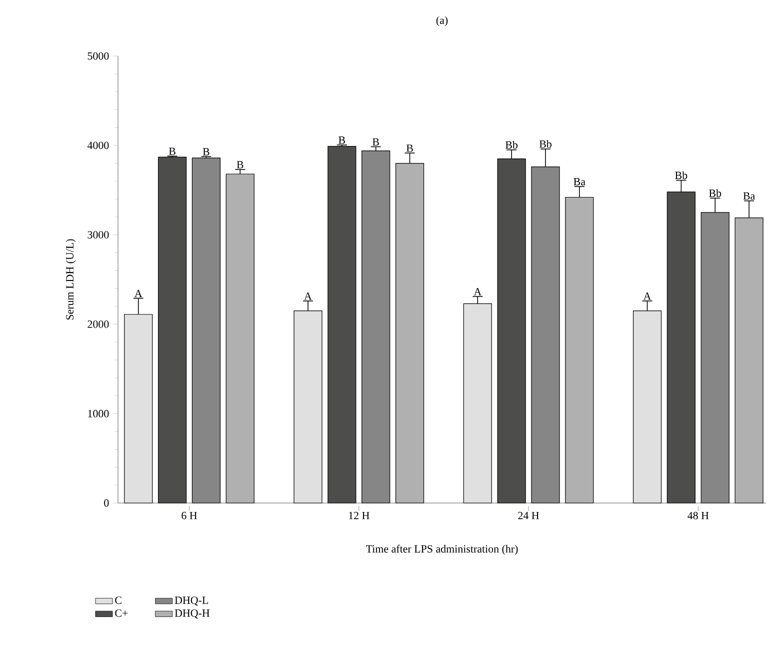 The width and height of the screenshot is (769, 652). What do you see at coordinates (98, 56) in the screenshot?
I see `y-tick-label: 5000` at bounding box center [98, 56].